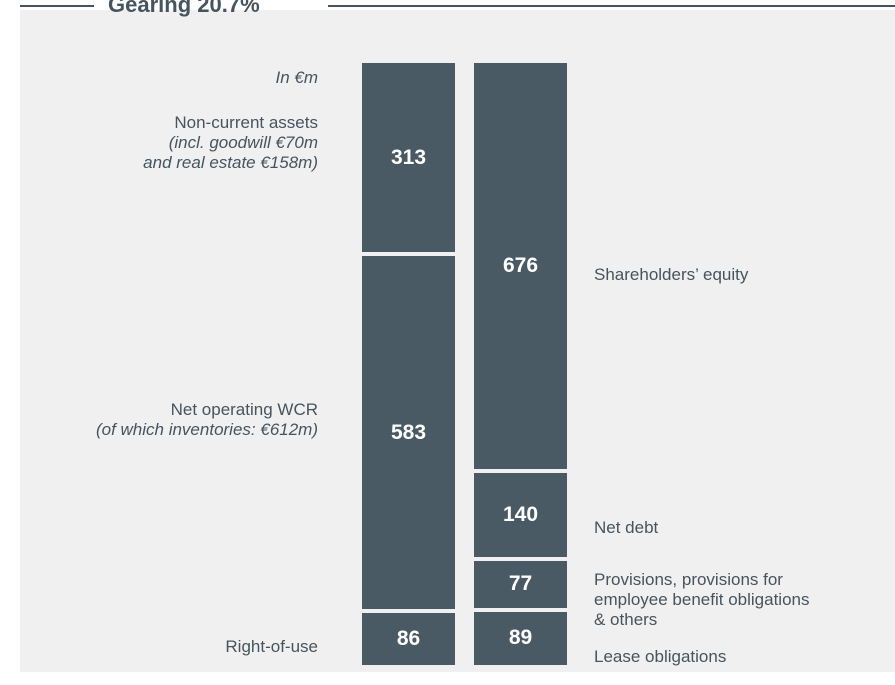  I want to click on right-label-line: Shareholders’ equity, so click(671, 274).